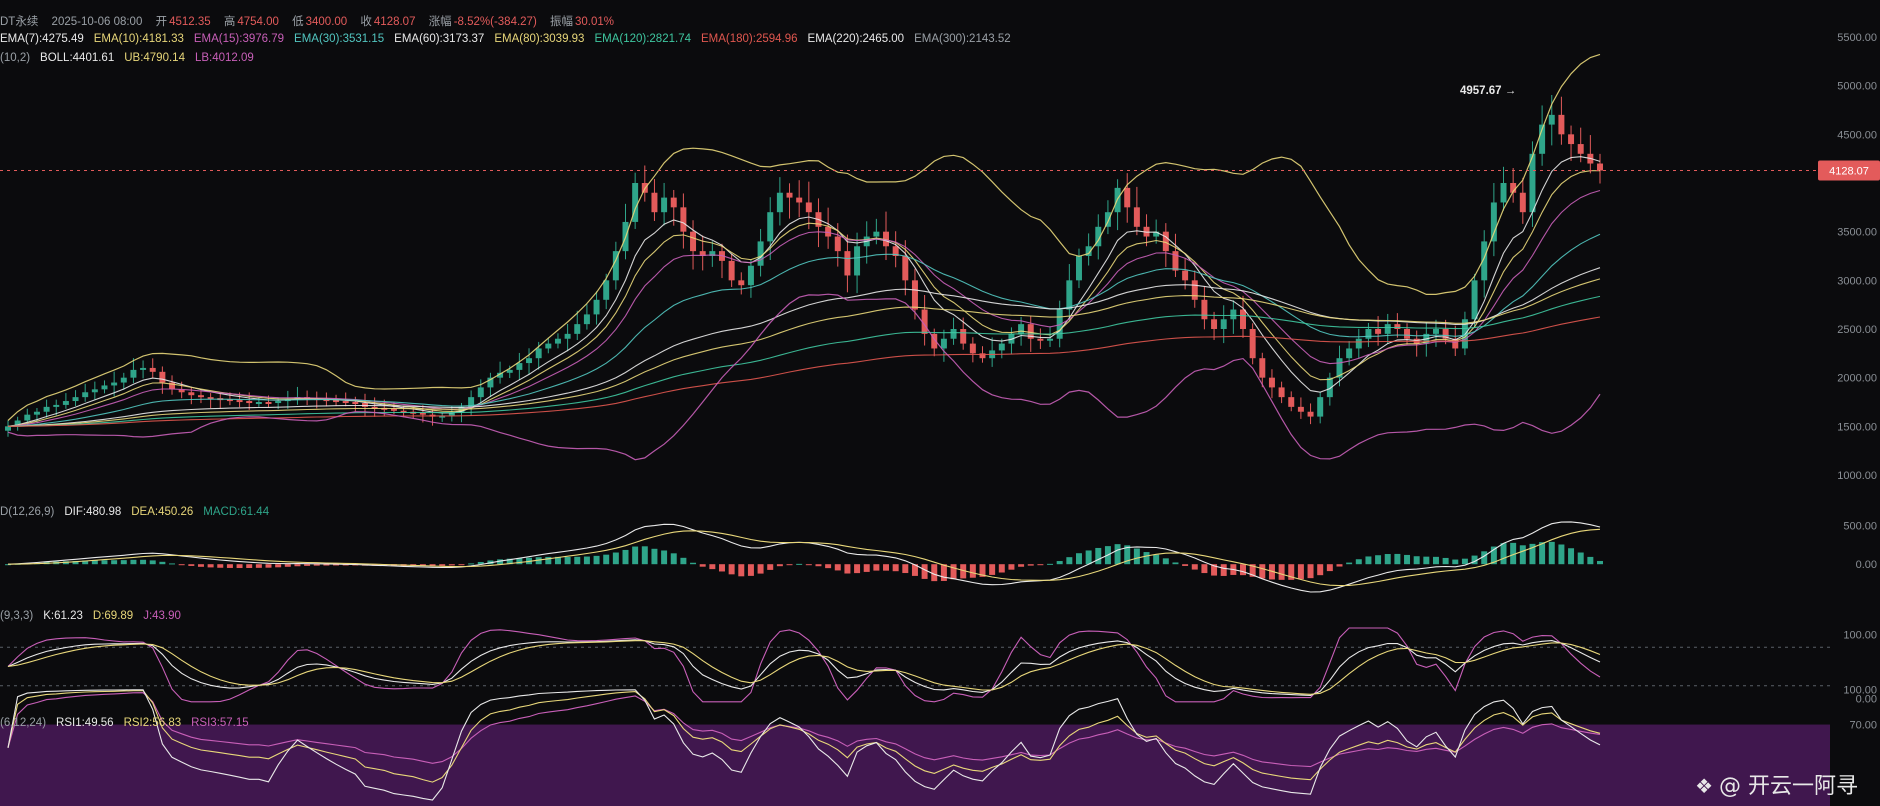 Image resolution: width=1880 pixels, height=806 pixels. I want to click on macd-legend-item: DEA:450.26, so click(162, 512).